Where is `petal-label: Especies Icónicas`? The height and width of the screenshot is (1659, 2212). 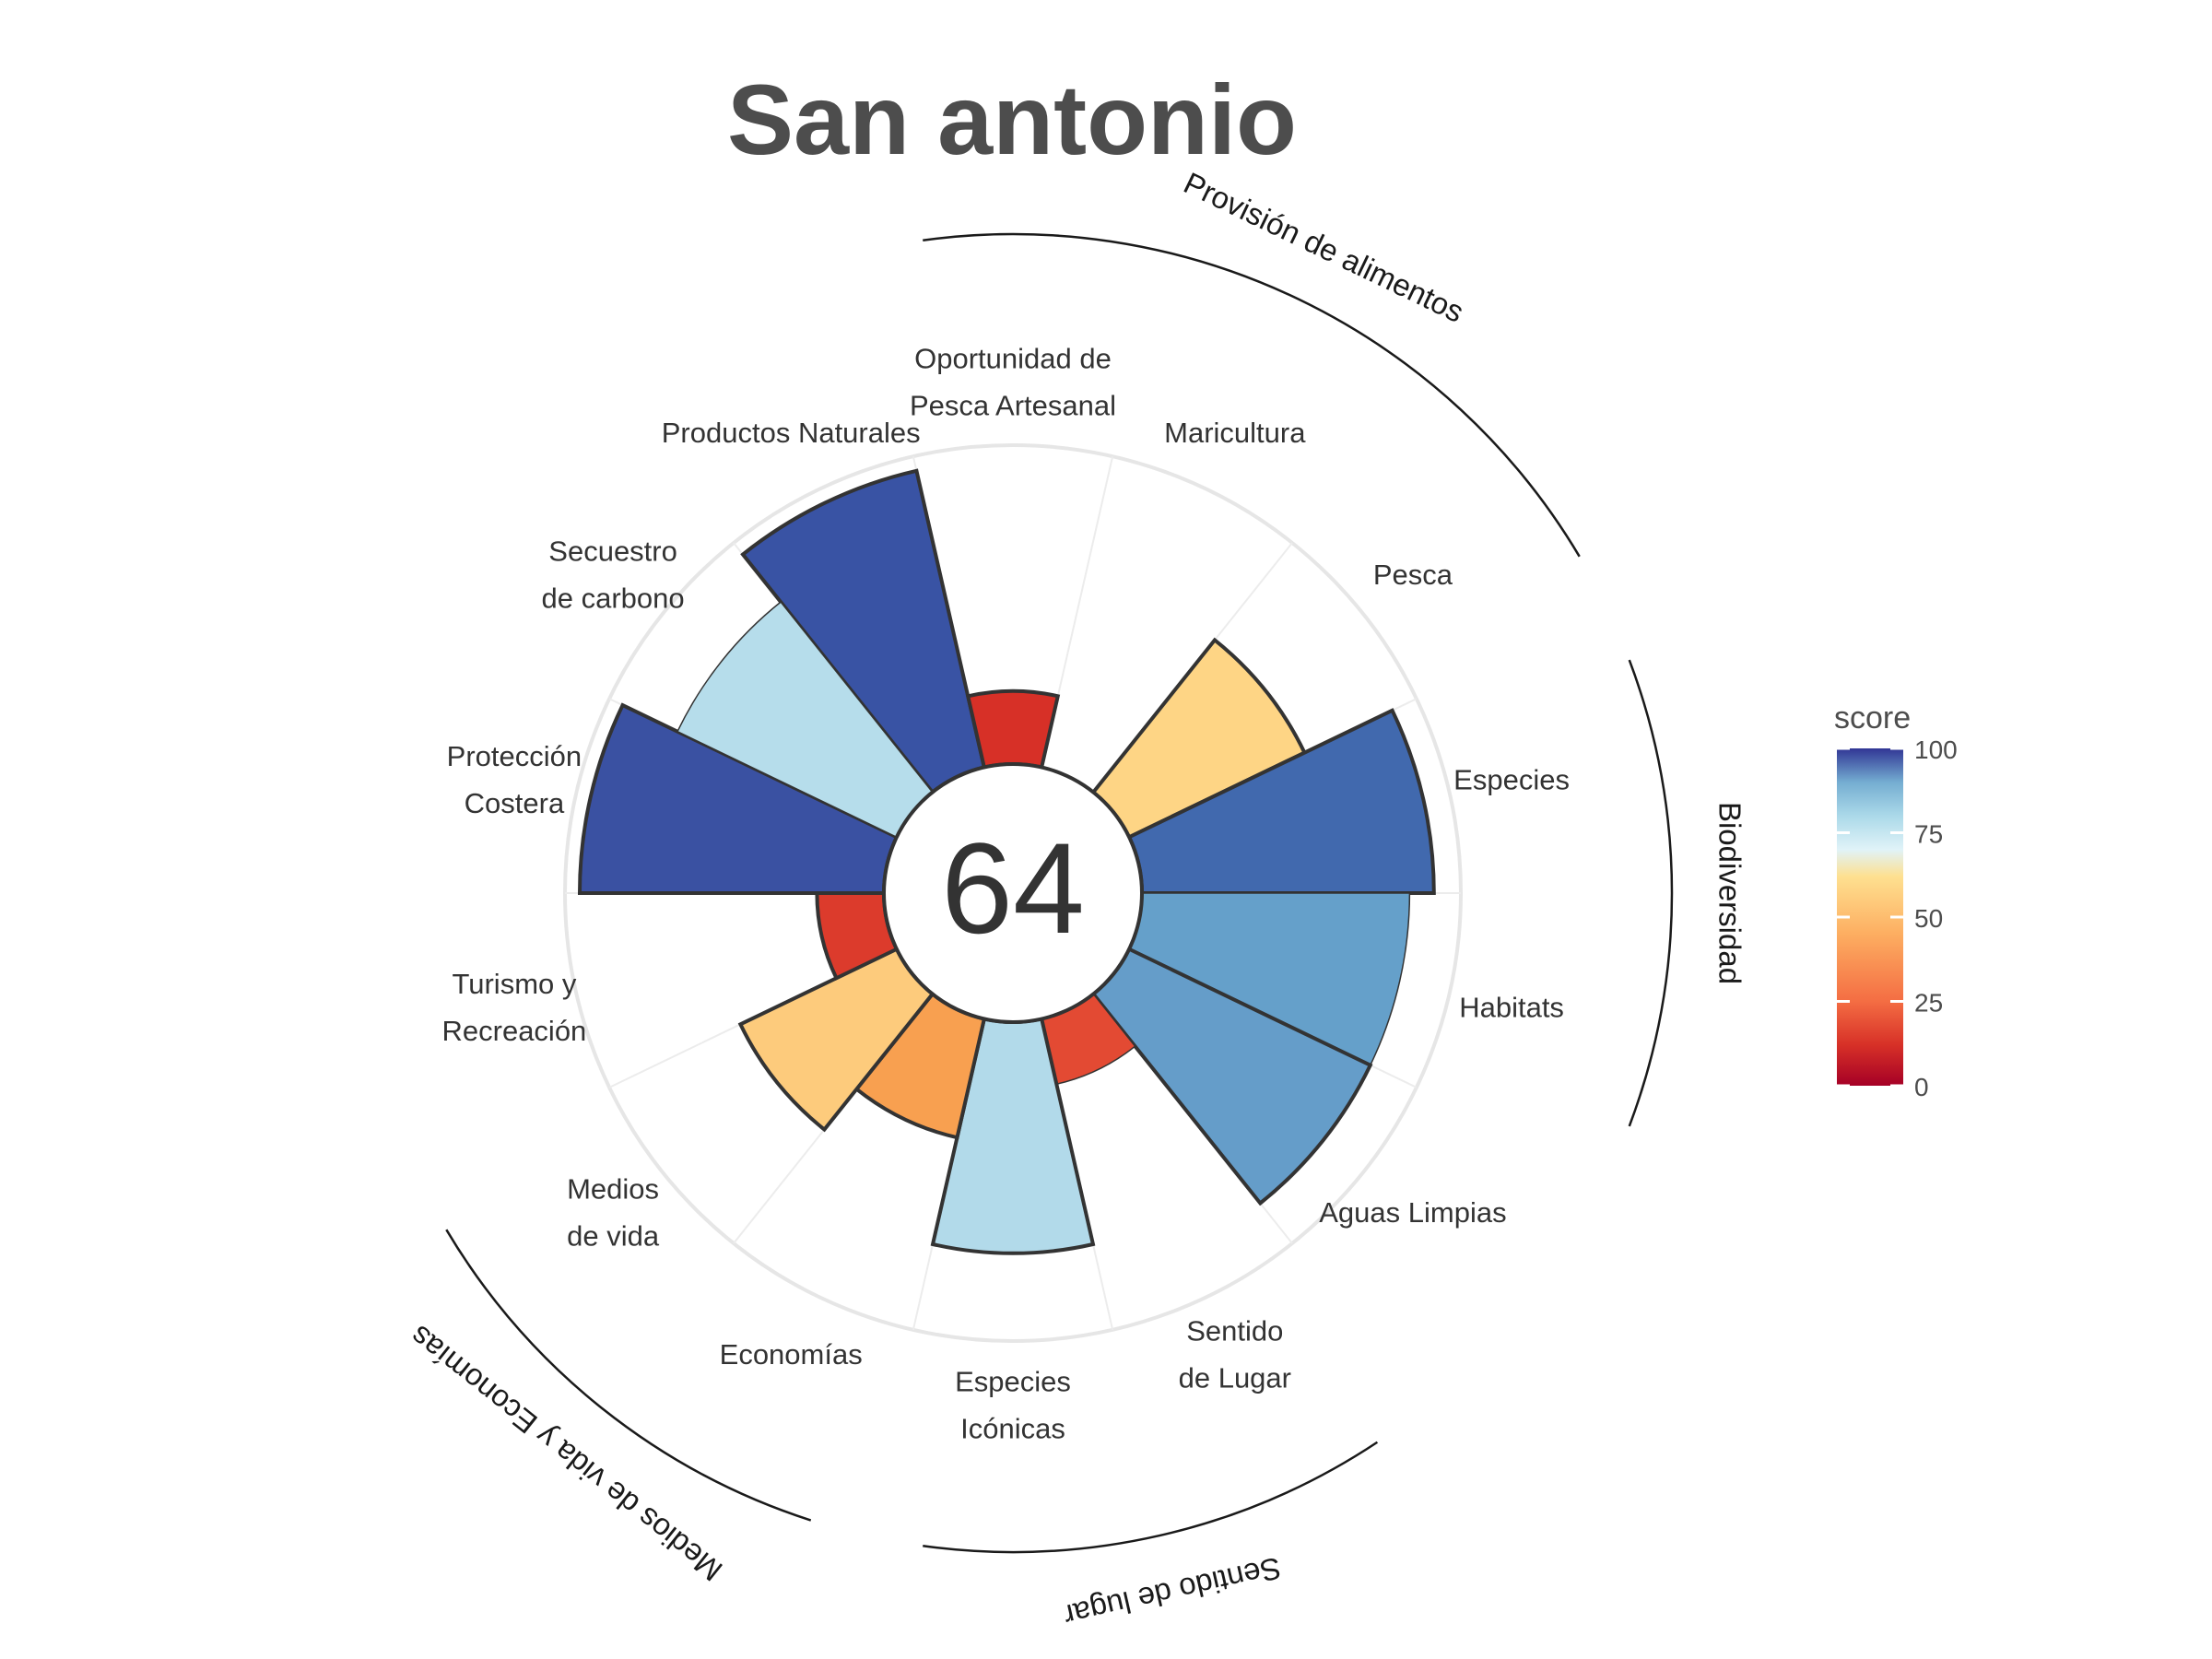
petal-label: Especies Icónicas is located at coordinates (1013, 1405).